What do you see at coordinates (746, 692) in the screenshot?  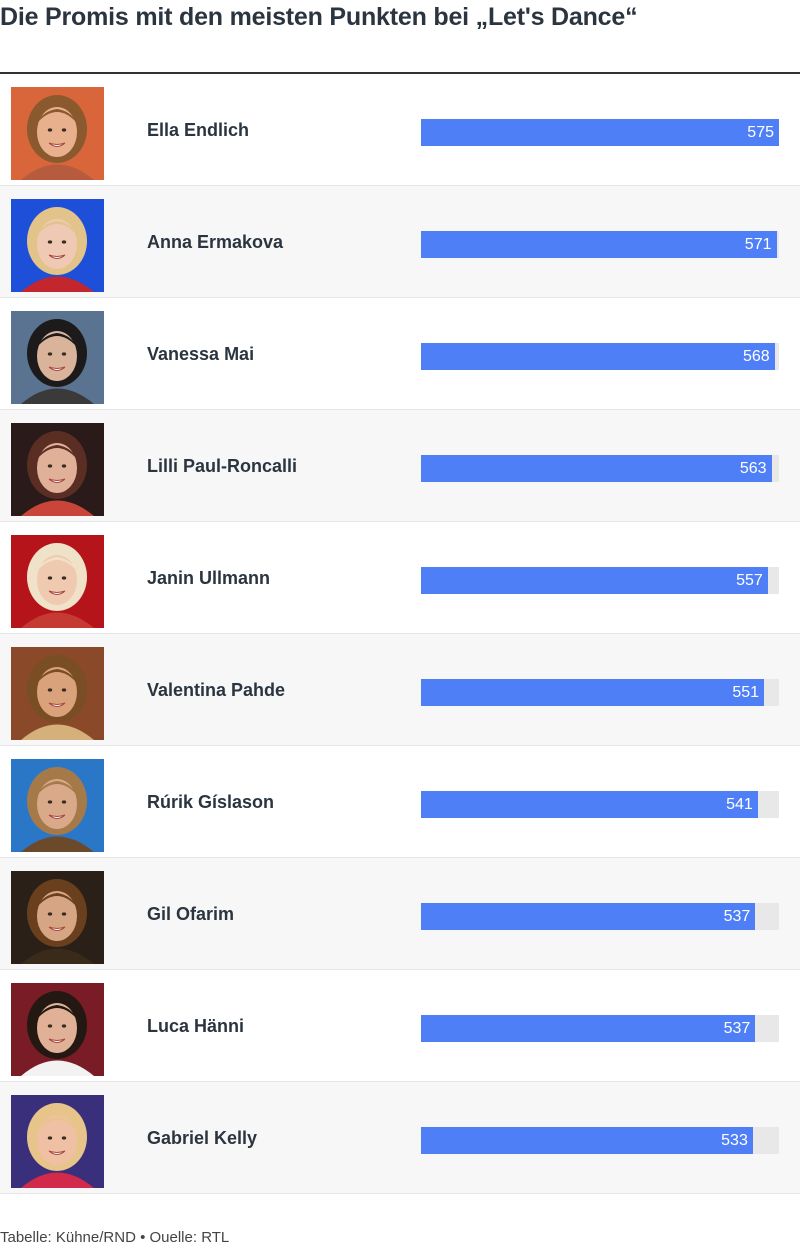 I see `bar-value-label: 551` at bounding box center [746, 692].